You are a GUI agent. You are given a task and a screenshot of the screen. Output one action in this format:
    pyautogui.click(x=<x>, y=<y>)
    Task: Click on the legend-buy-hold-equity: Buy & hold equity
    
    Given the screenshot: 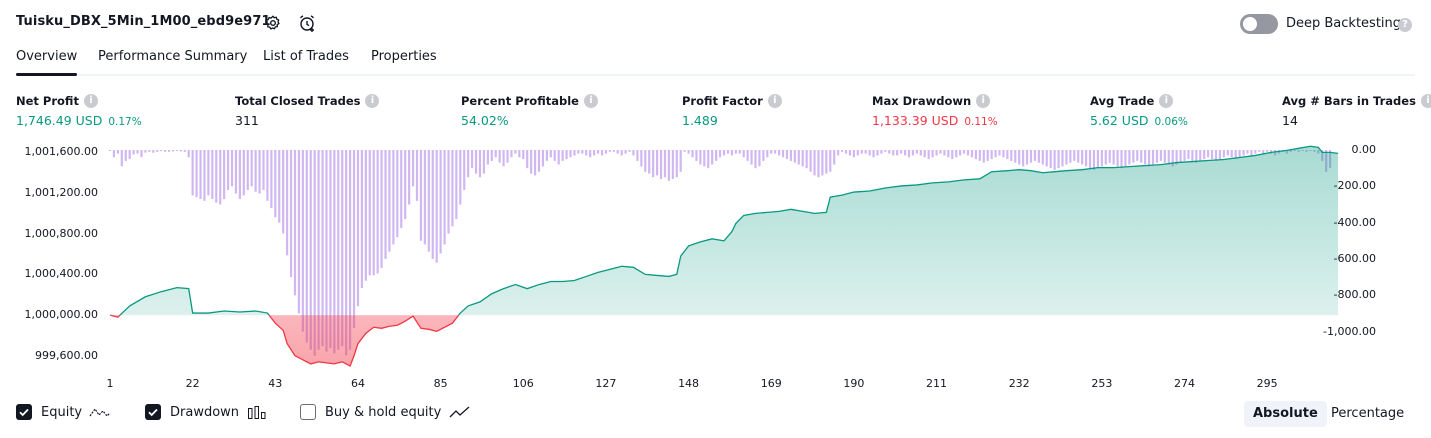 What is the action you would take?
    pyautogui.click(x=386, y=412)
    